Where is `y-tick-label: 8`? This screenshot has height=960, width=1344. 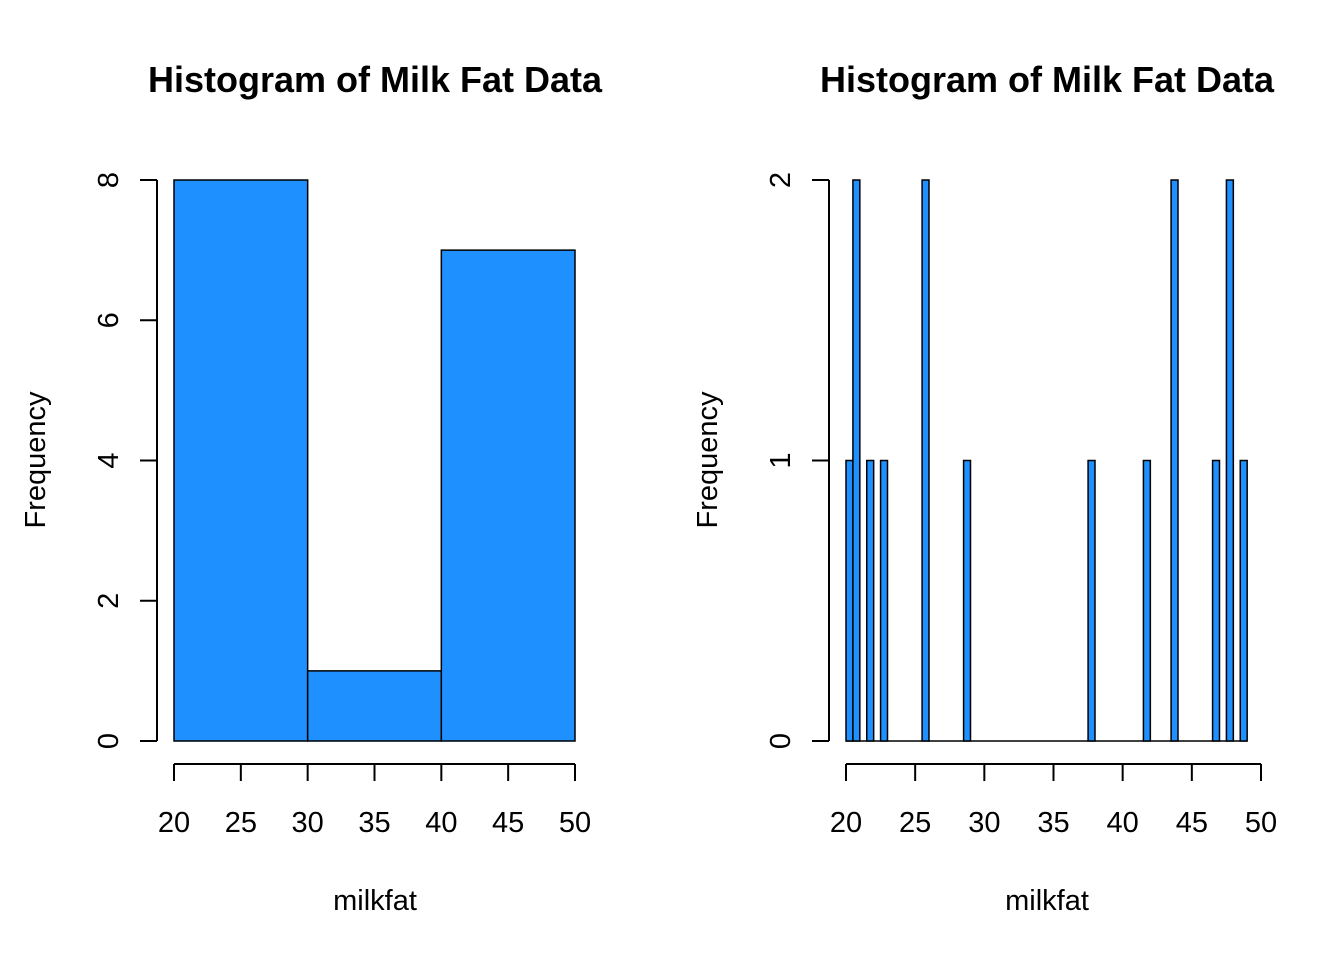
y-tick-label: 8 is located at coordinates (109, 180).